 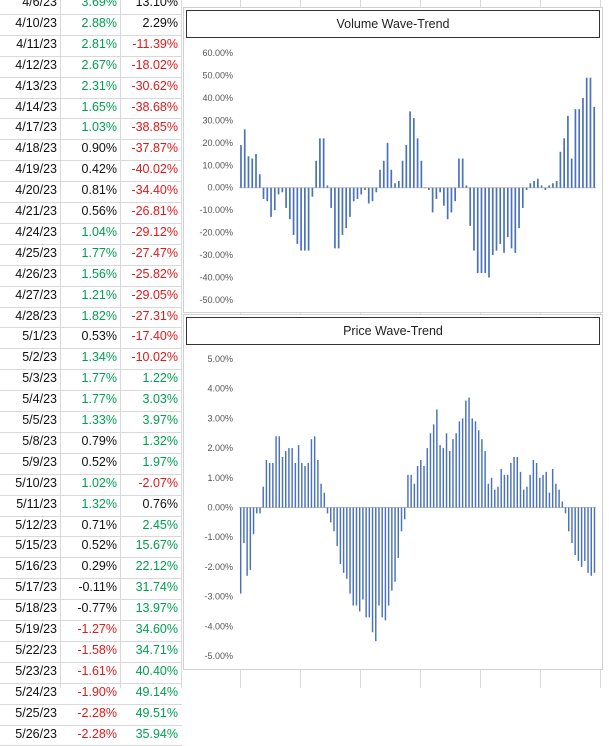 What do you see at coordinates (36, 127) in the screenshot?
I see `table-cell: 4/17/23` at bounding box center [36, 127].